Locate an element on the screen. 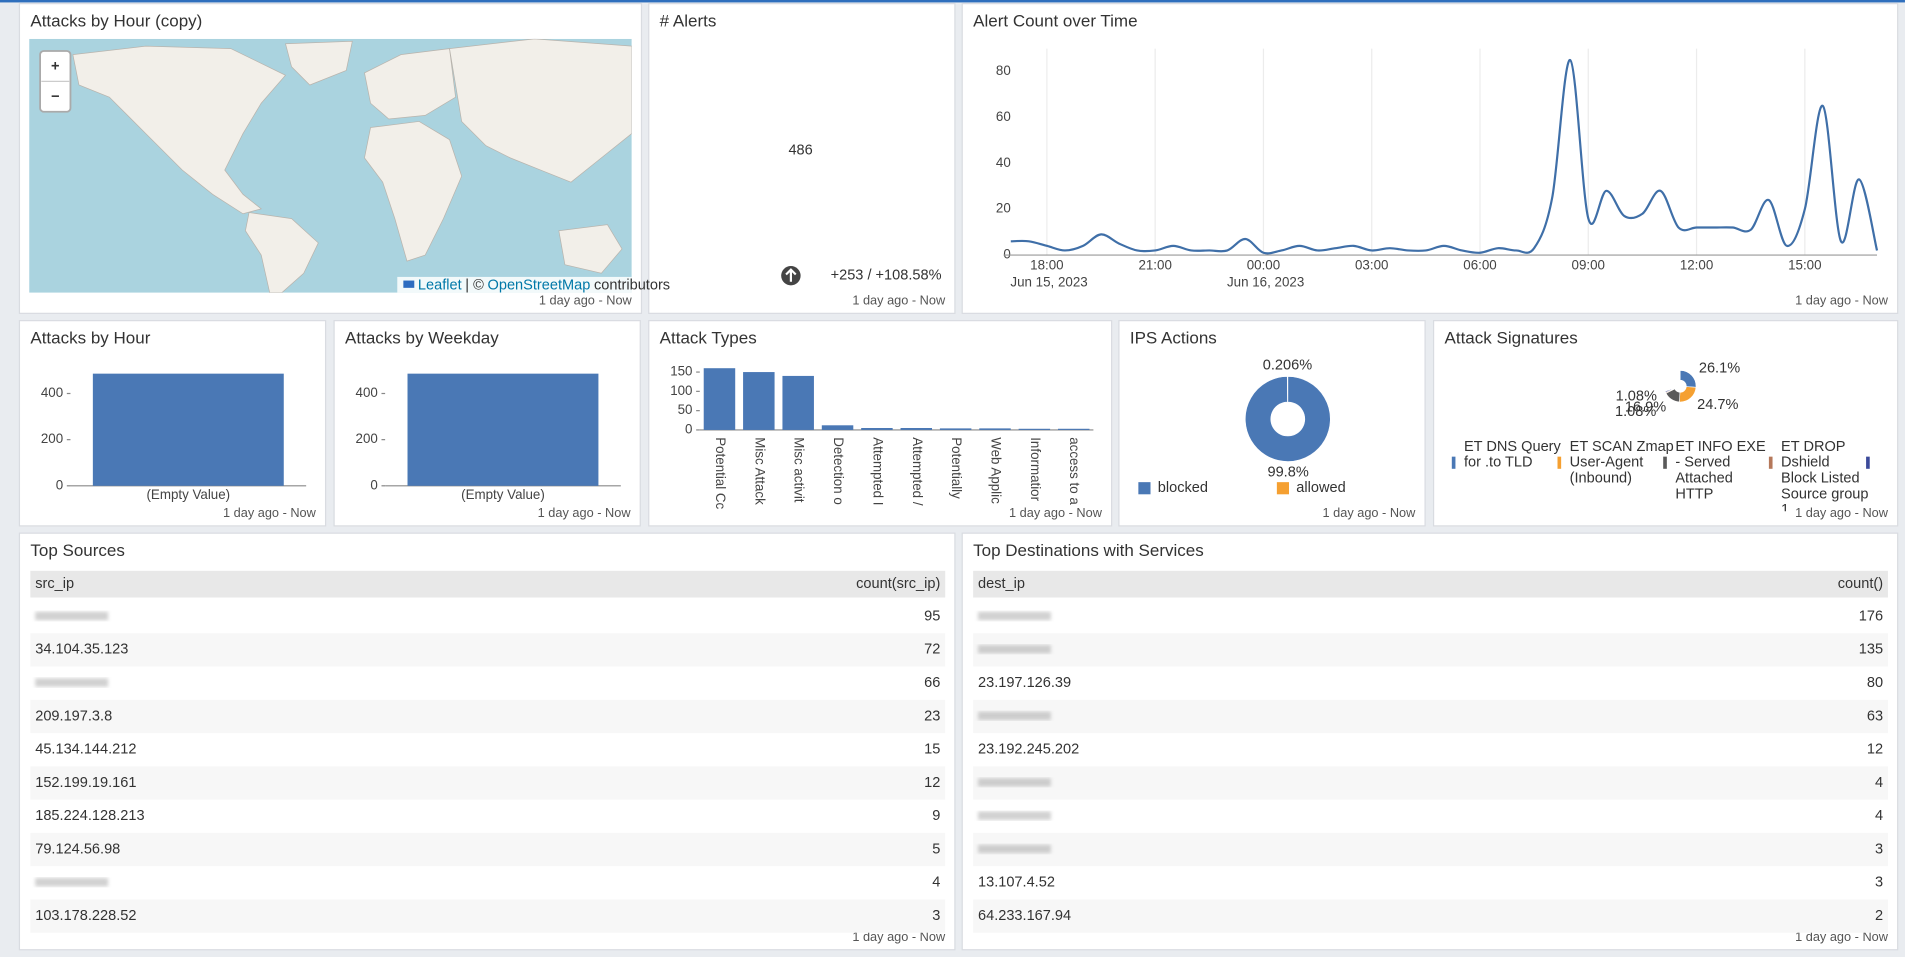  legend-label: ET SCAN Zmap User-Agent (Inbound) is located at coordinates (1622, 463).